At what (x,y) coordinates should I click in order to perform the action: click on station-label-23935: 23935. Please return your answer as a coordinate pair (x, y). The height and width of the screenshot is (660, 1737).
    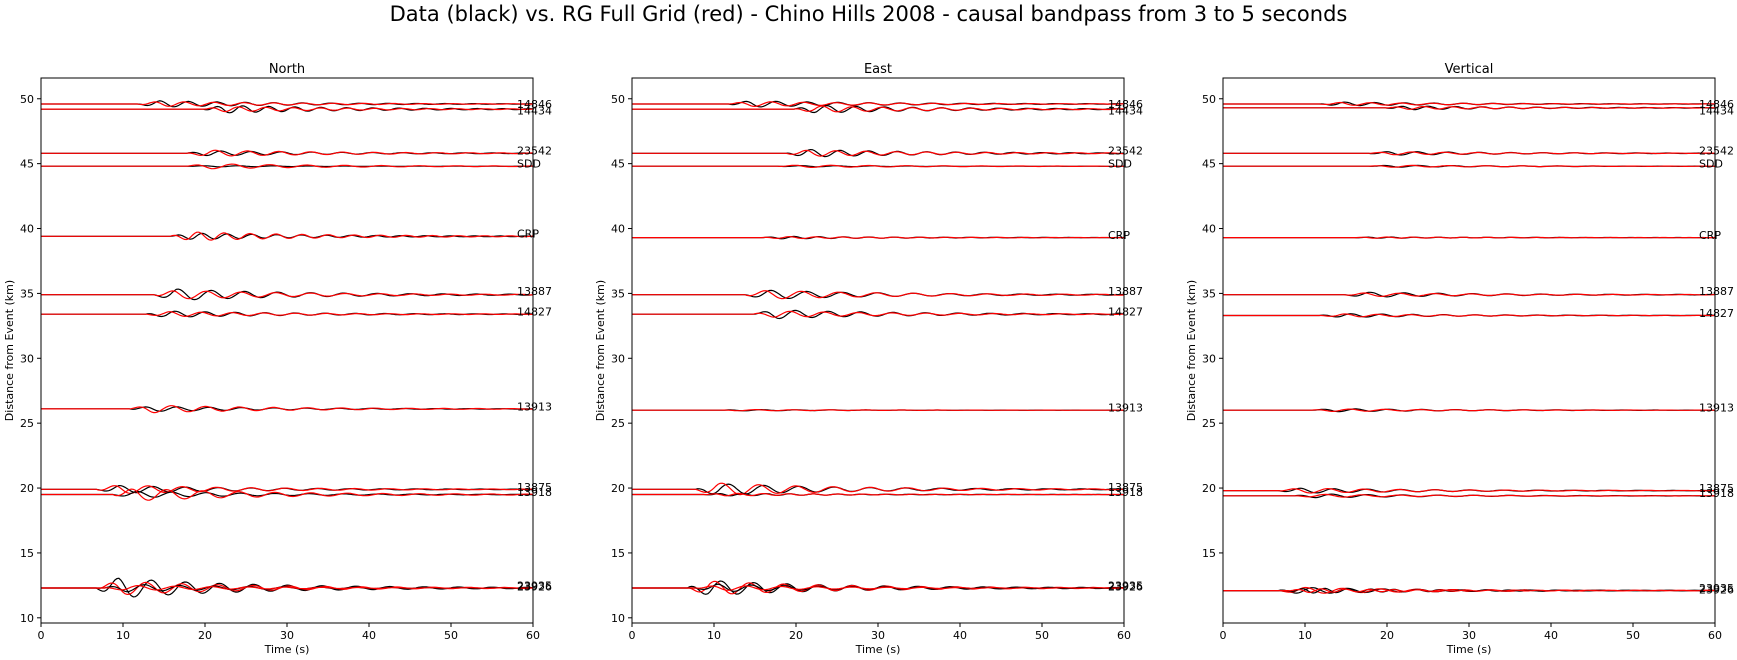
    Looking at the image, I should click on (534, 585).